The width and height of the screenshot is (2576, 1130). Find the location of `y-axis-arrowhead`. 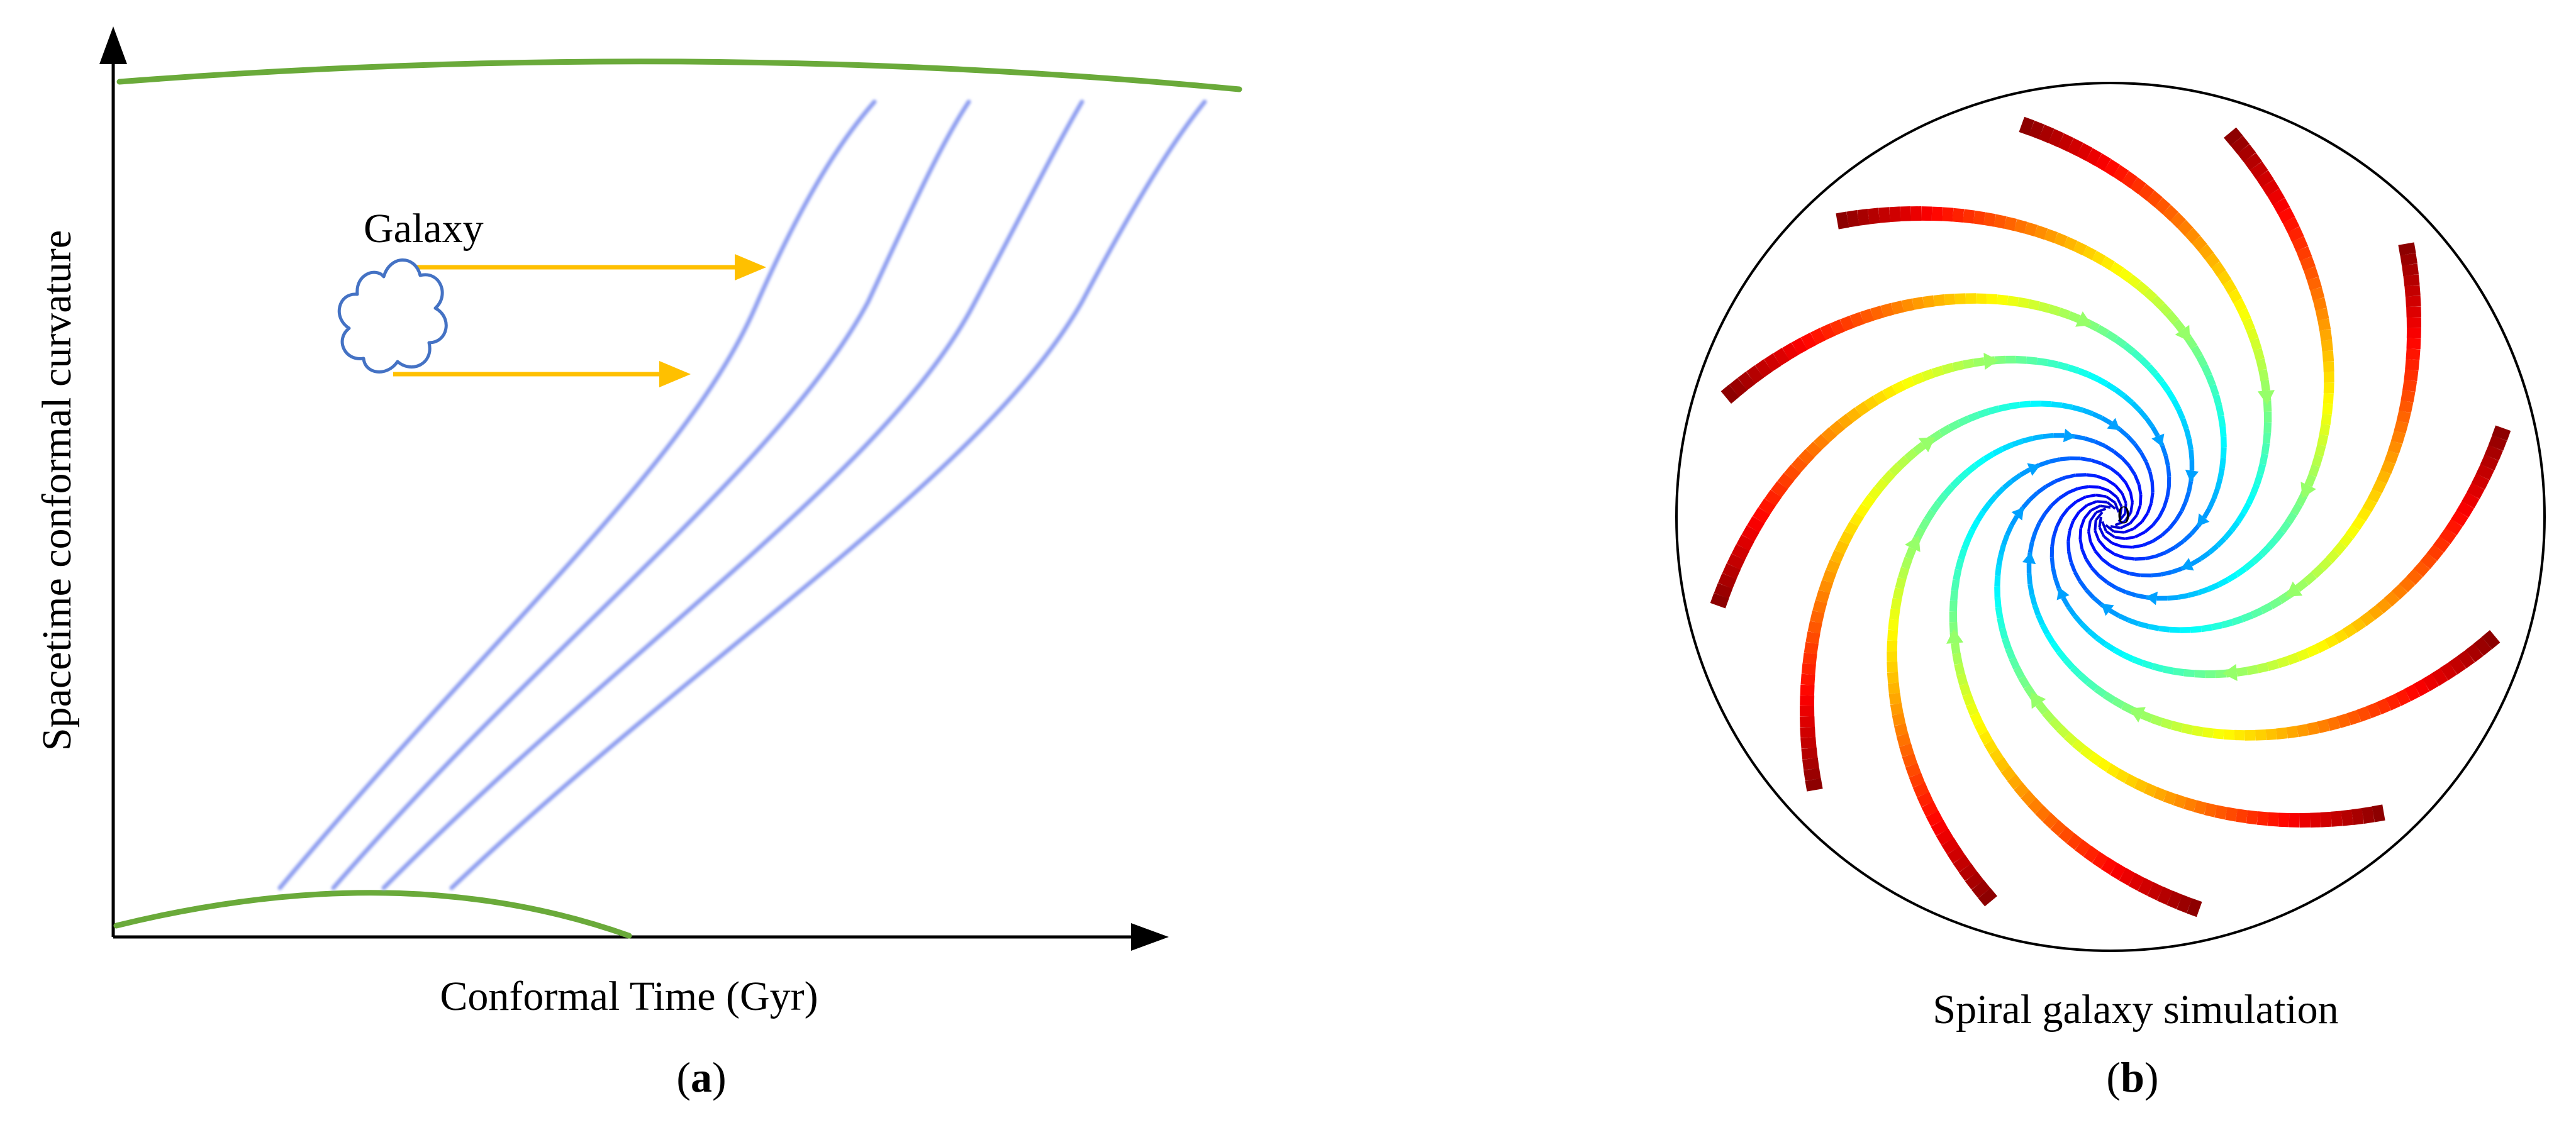

y-axis-arrowhead is located at coordinates (113, 45).